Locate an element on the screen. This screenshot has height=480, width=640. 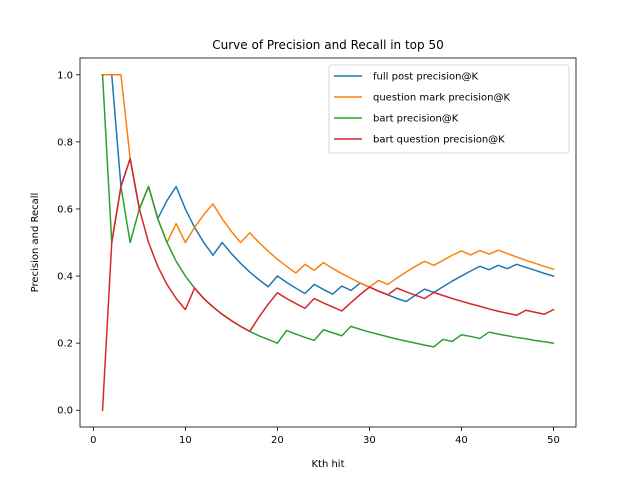
y-tick-label: 0.0 is located at coordinates (65, 411).